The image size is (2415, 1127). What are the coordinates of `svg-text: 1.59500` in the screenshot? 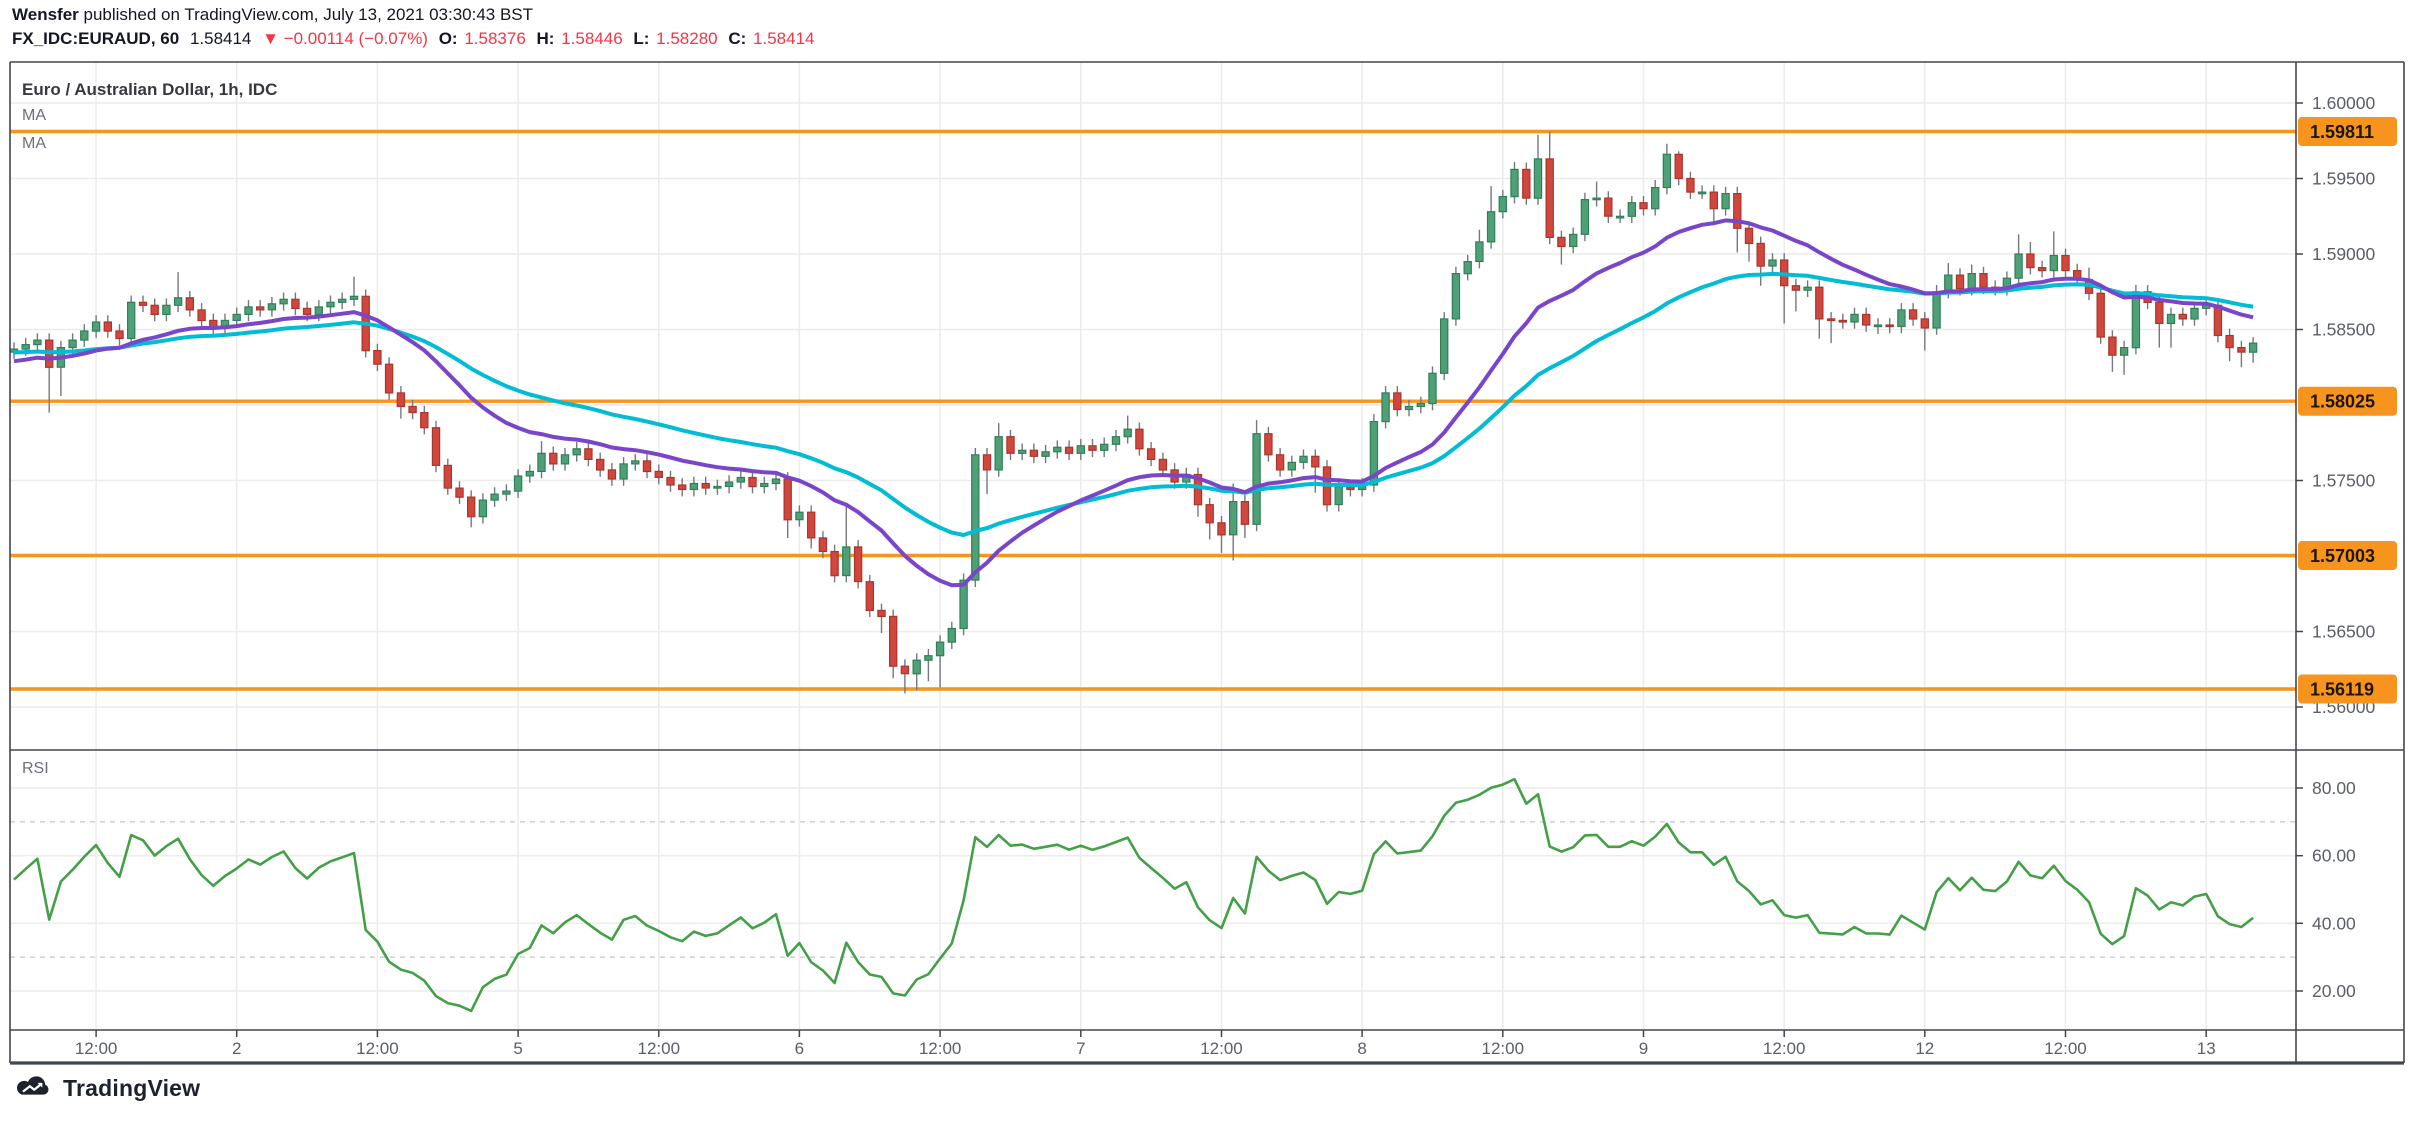 It's located at (2344, 179).